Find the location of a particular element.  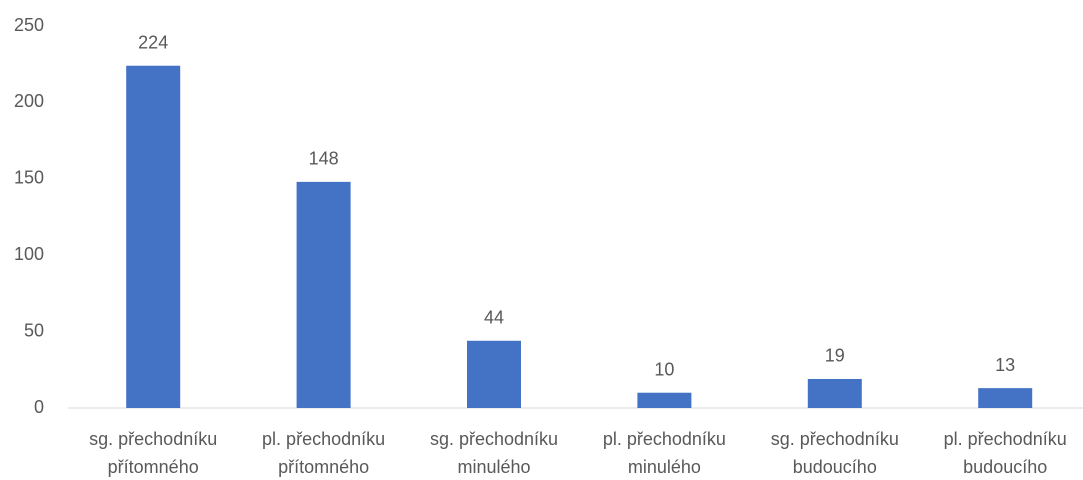

data-label: 44 is located at coordinates (494, 318).